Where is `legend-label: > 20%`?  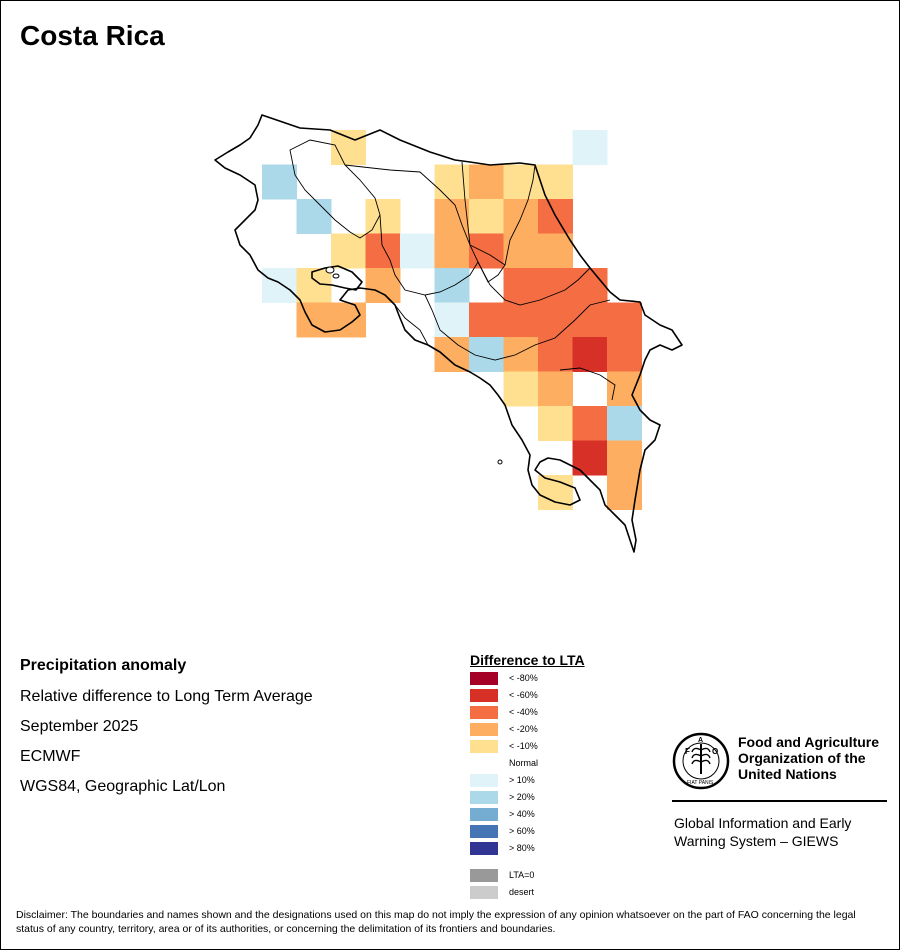
legend-label: > 20% is located at coordinates (522, 797).